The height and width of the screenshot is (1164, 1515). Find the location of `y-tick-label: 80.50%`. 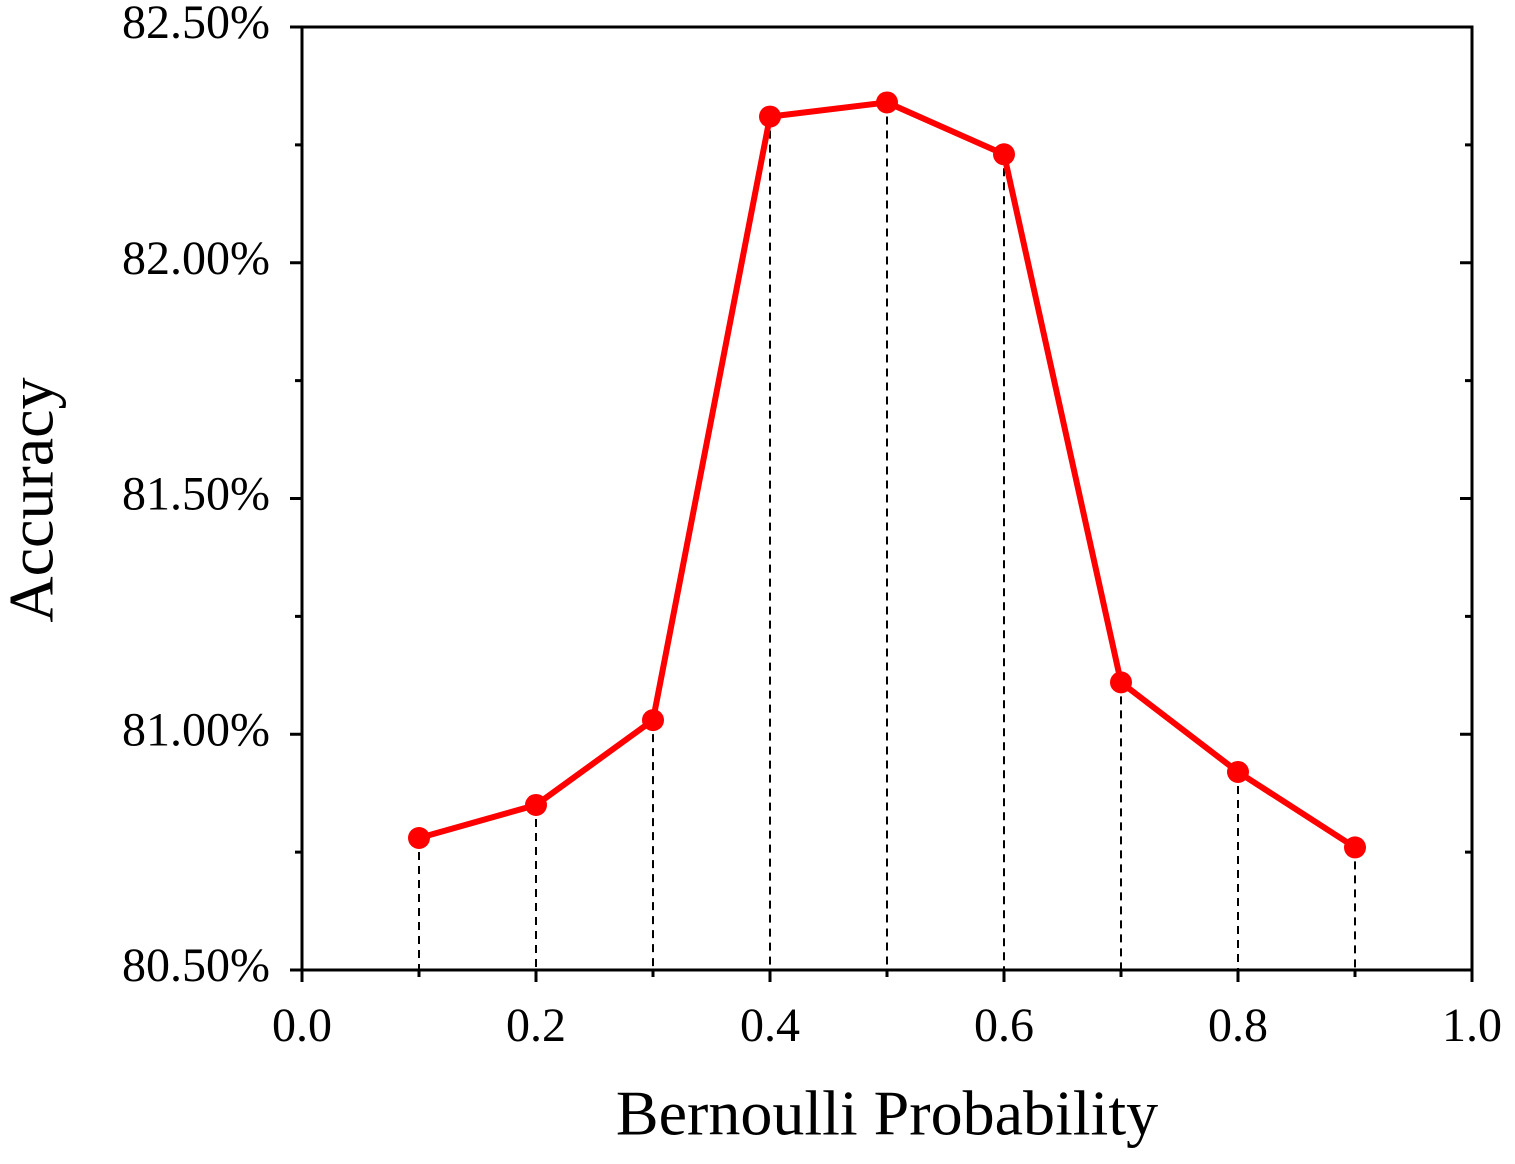

y-tick-label: 80.50% is located at coordinates (196, 965).